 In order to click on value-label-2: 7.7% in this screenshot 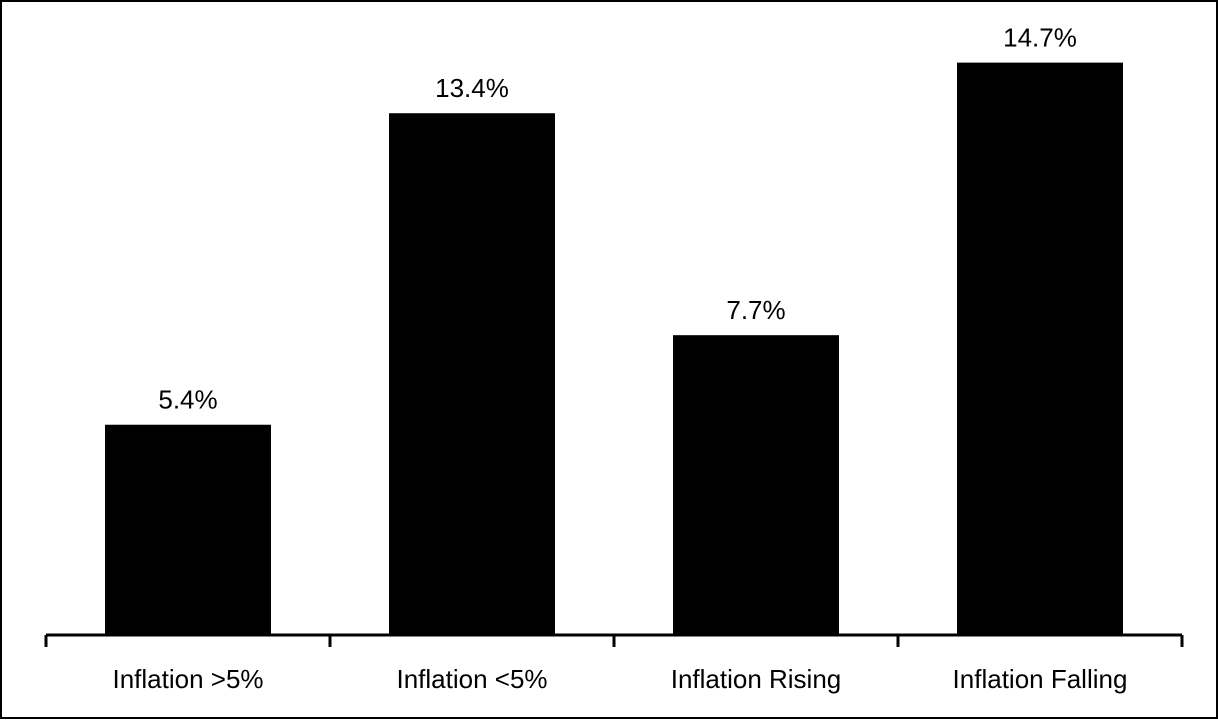, I will do `click(755, 310)`.